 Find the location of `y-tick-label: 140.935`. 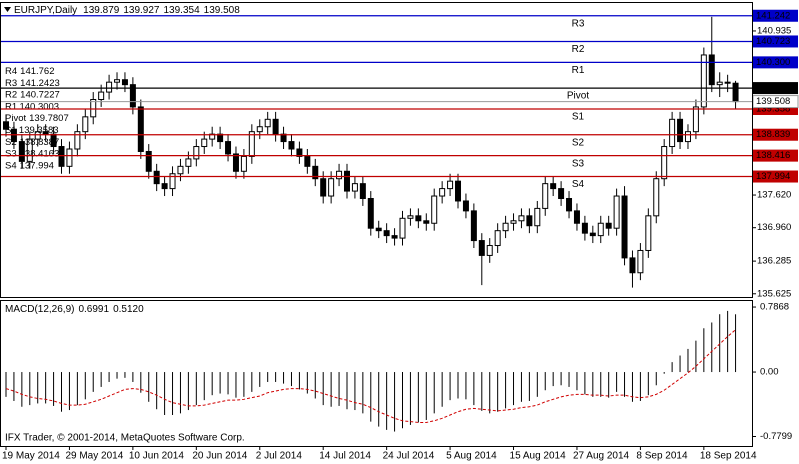

y-tick-label: 140.935 is located at coordinates (774, 30).